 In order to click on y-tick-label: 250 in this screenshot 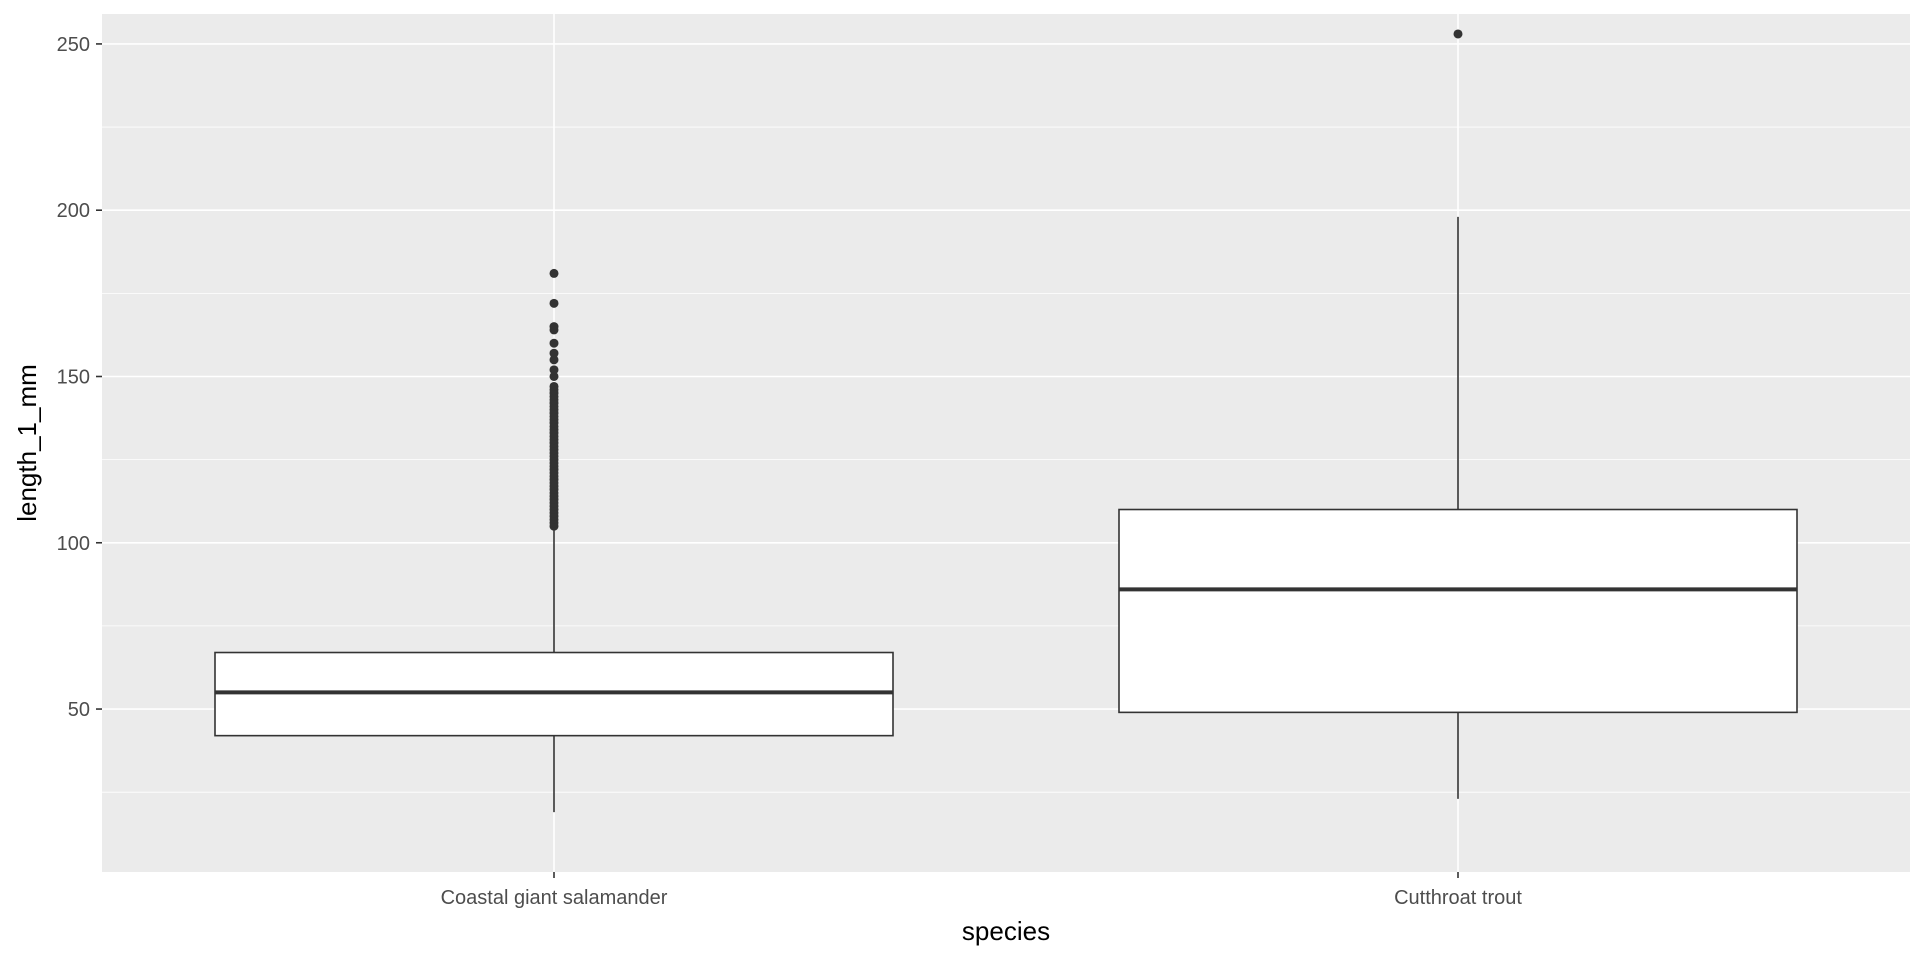, I will do `click(73, 45)`.